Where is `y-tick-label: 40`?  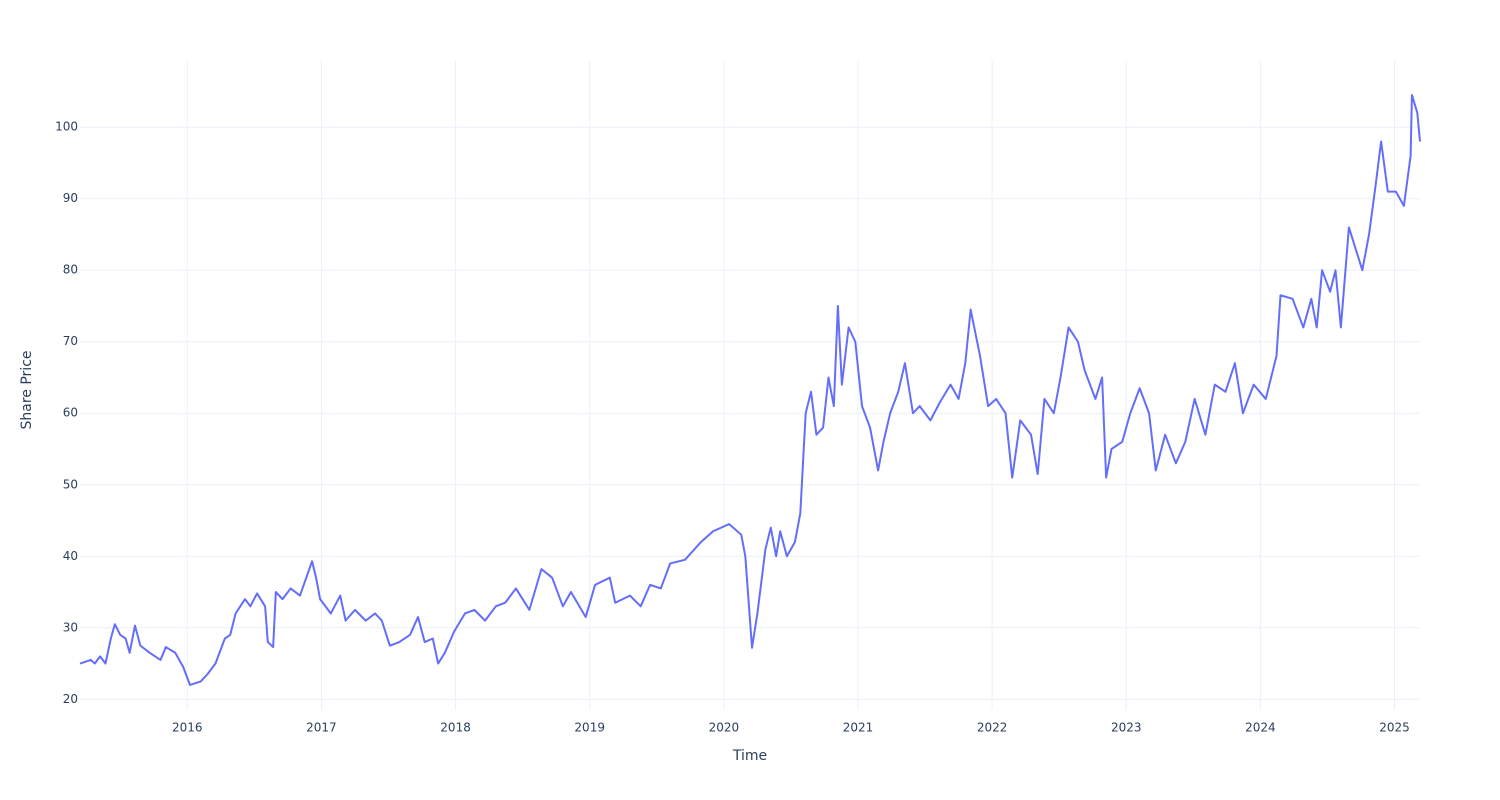
y-tick-label: 40 is located at coordinates (70, 556).